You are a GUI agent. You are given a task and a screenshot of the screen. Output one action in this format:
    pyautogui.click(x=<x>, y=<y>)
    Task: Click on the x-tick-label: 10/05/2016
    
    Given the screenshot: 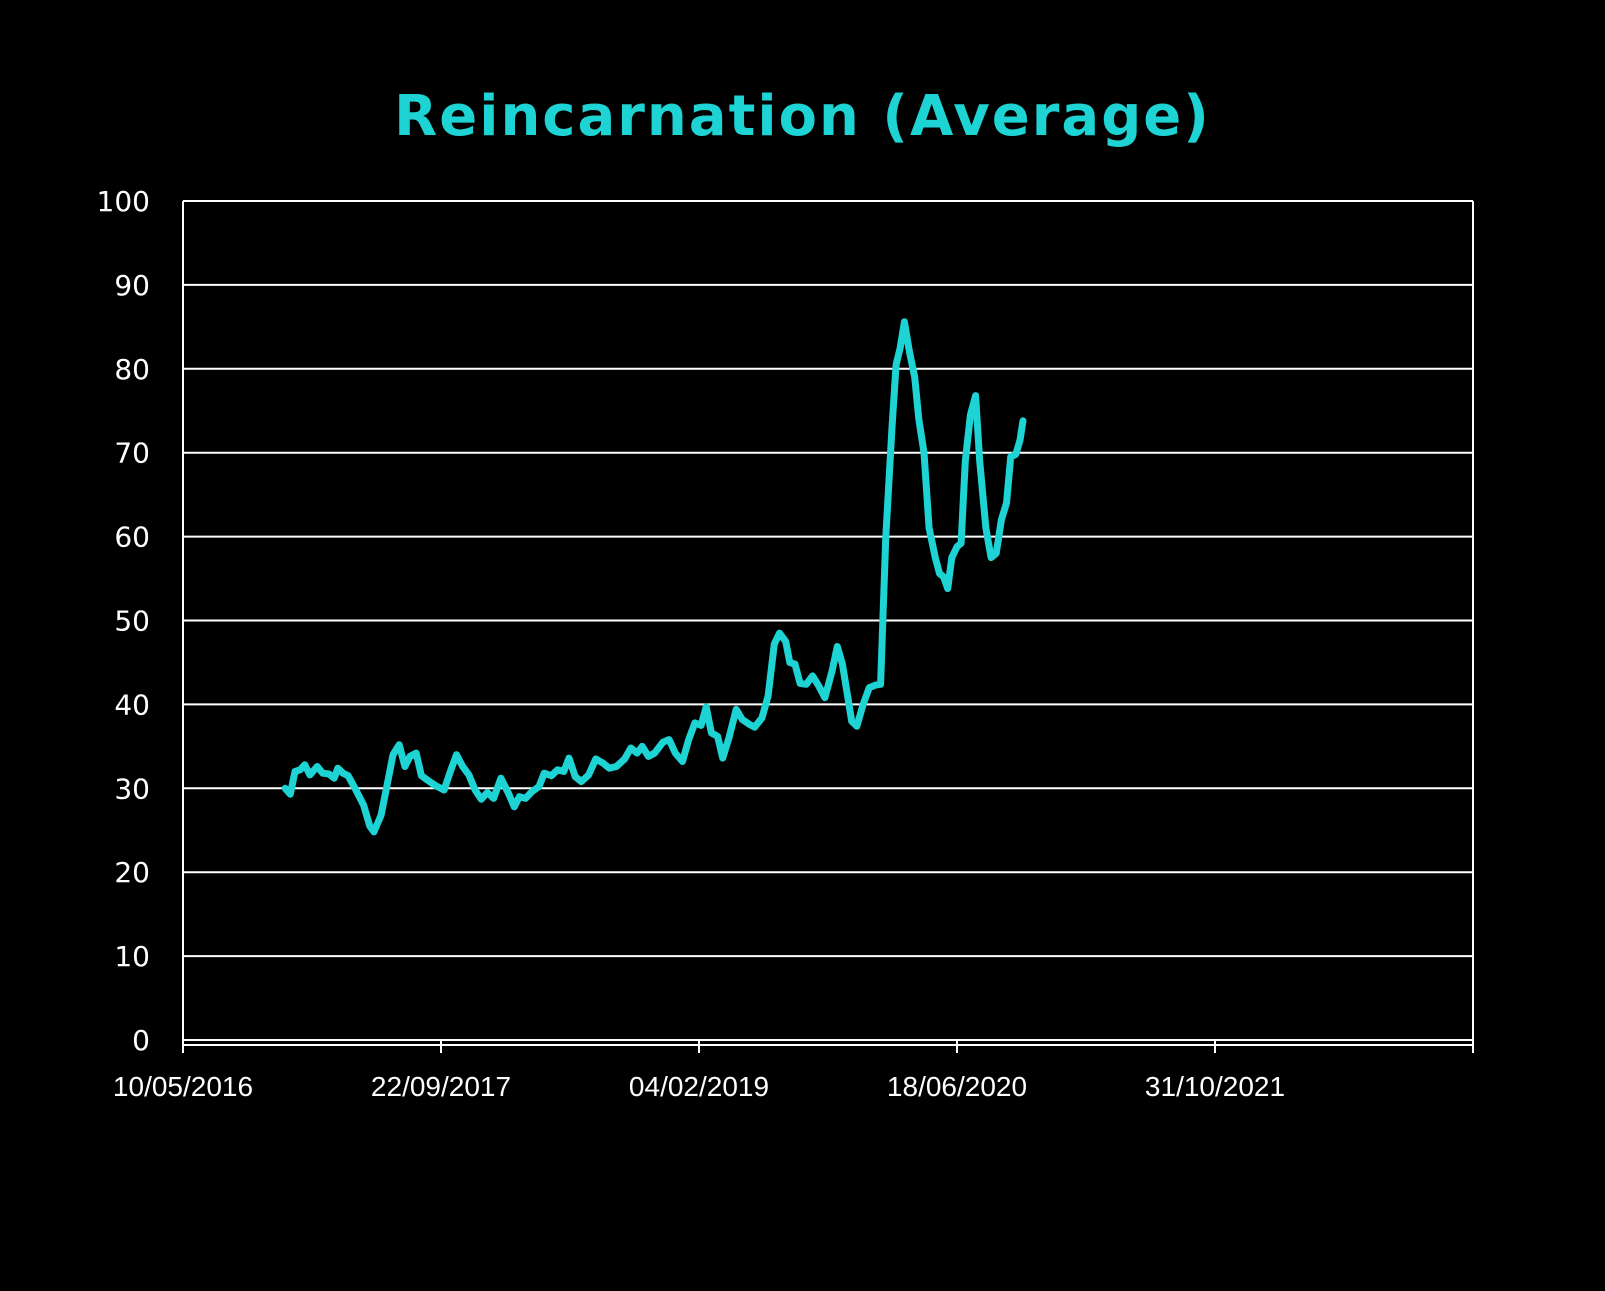 What is the action you would take?
    pyautogui.click(x=183, y=1086)
    